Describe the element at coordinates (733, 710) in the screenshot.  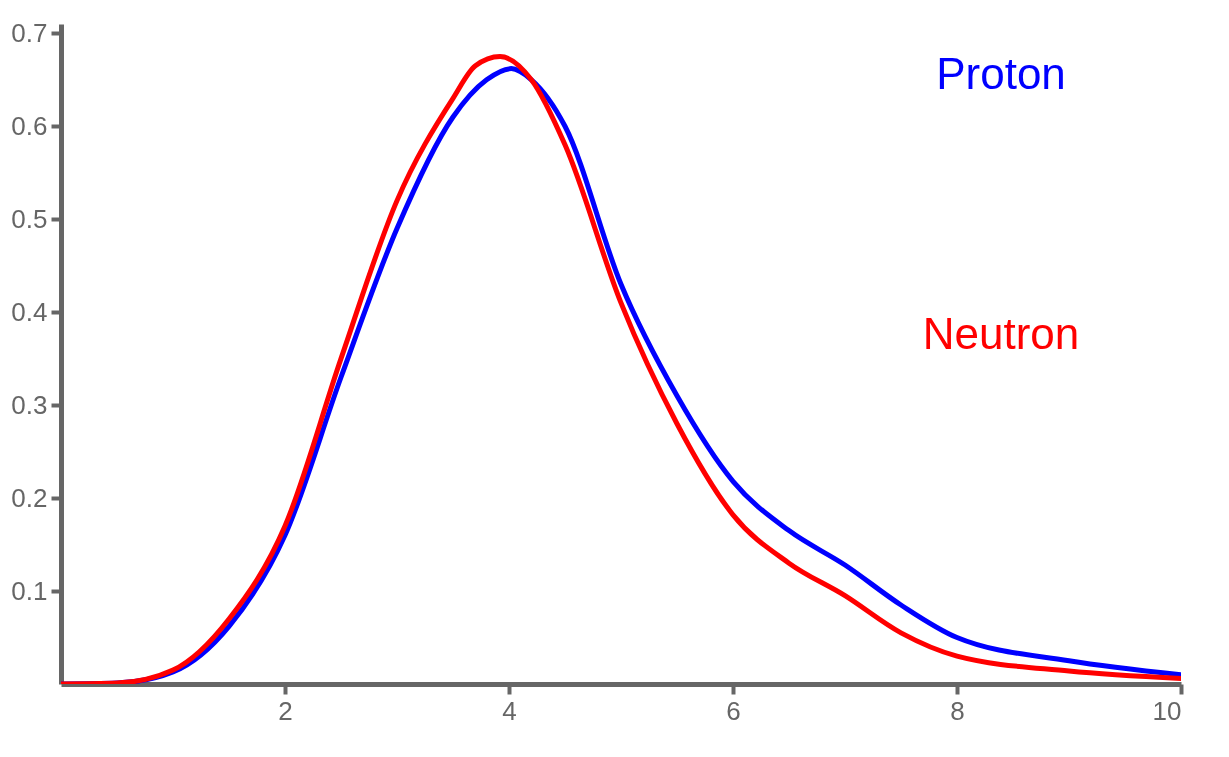
I see `x-tick-label: 6` at that location.